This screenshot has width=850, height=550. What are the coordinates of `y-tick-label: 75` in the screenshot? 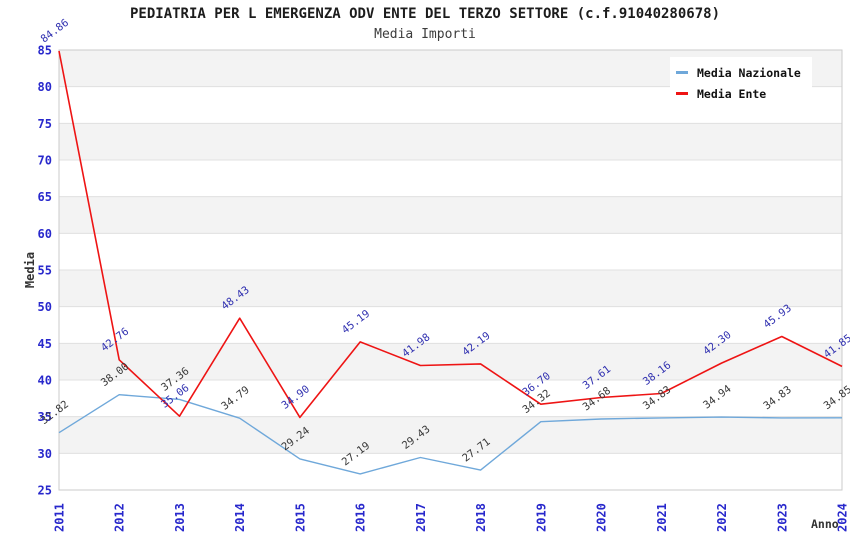 It's located at (45, 124).